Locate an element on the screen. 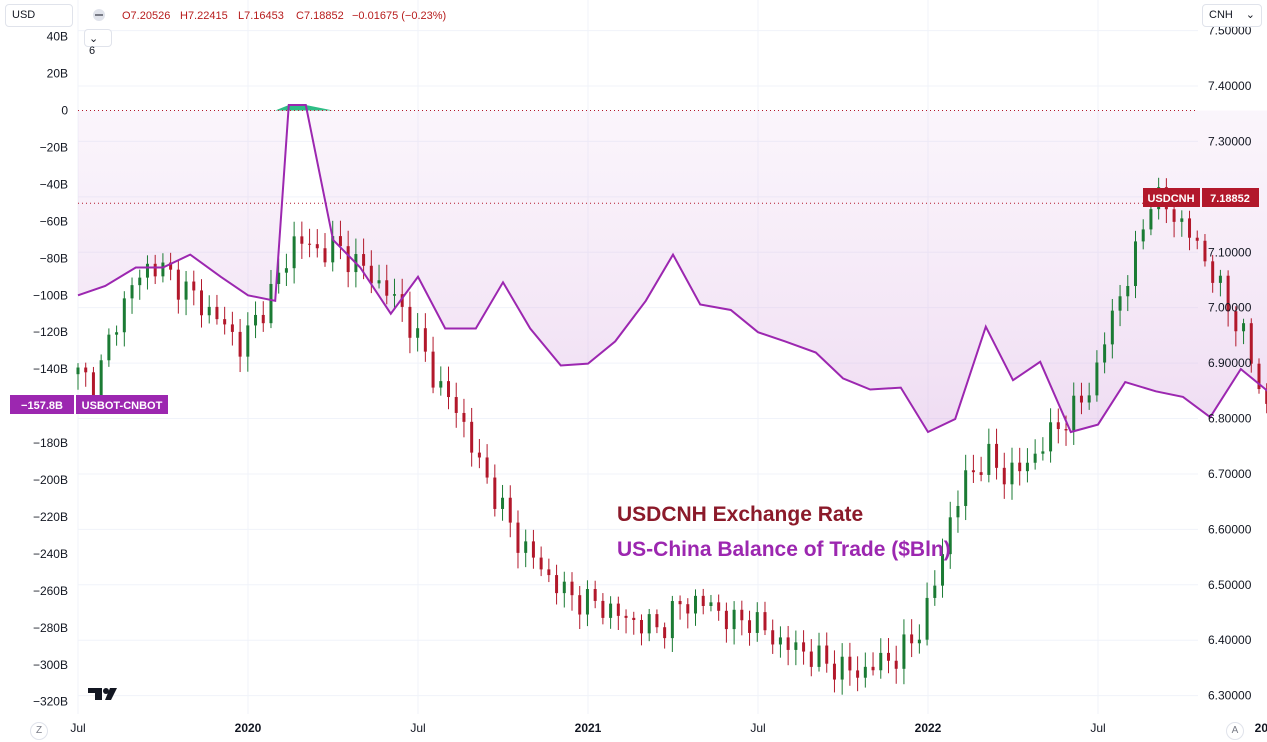 The height and width of the screenshot is (742, 1267). left-tick-label: −240B is located at coordinates (50, 554).